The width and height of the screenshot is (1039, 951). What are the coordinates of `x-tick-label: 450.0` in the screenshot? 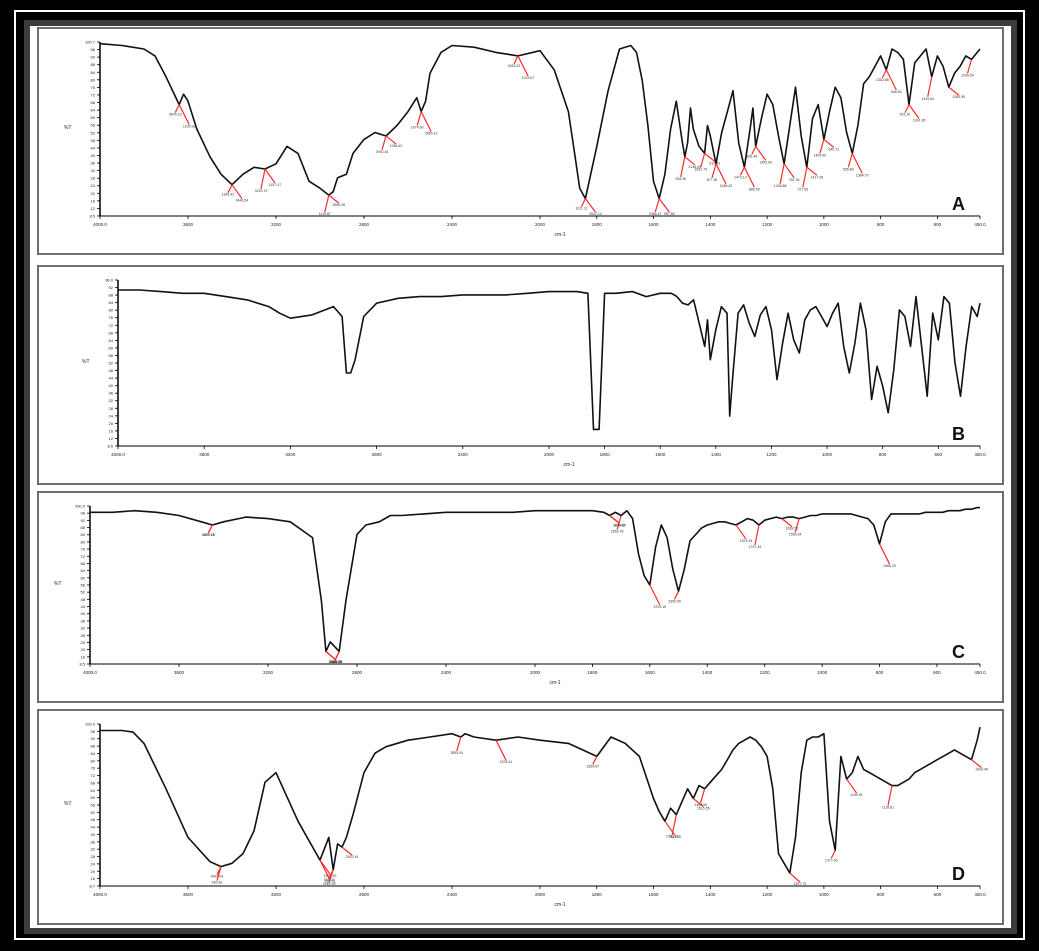 It's located at (980, 672).